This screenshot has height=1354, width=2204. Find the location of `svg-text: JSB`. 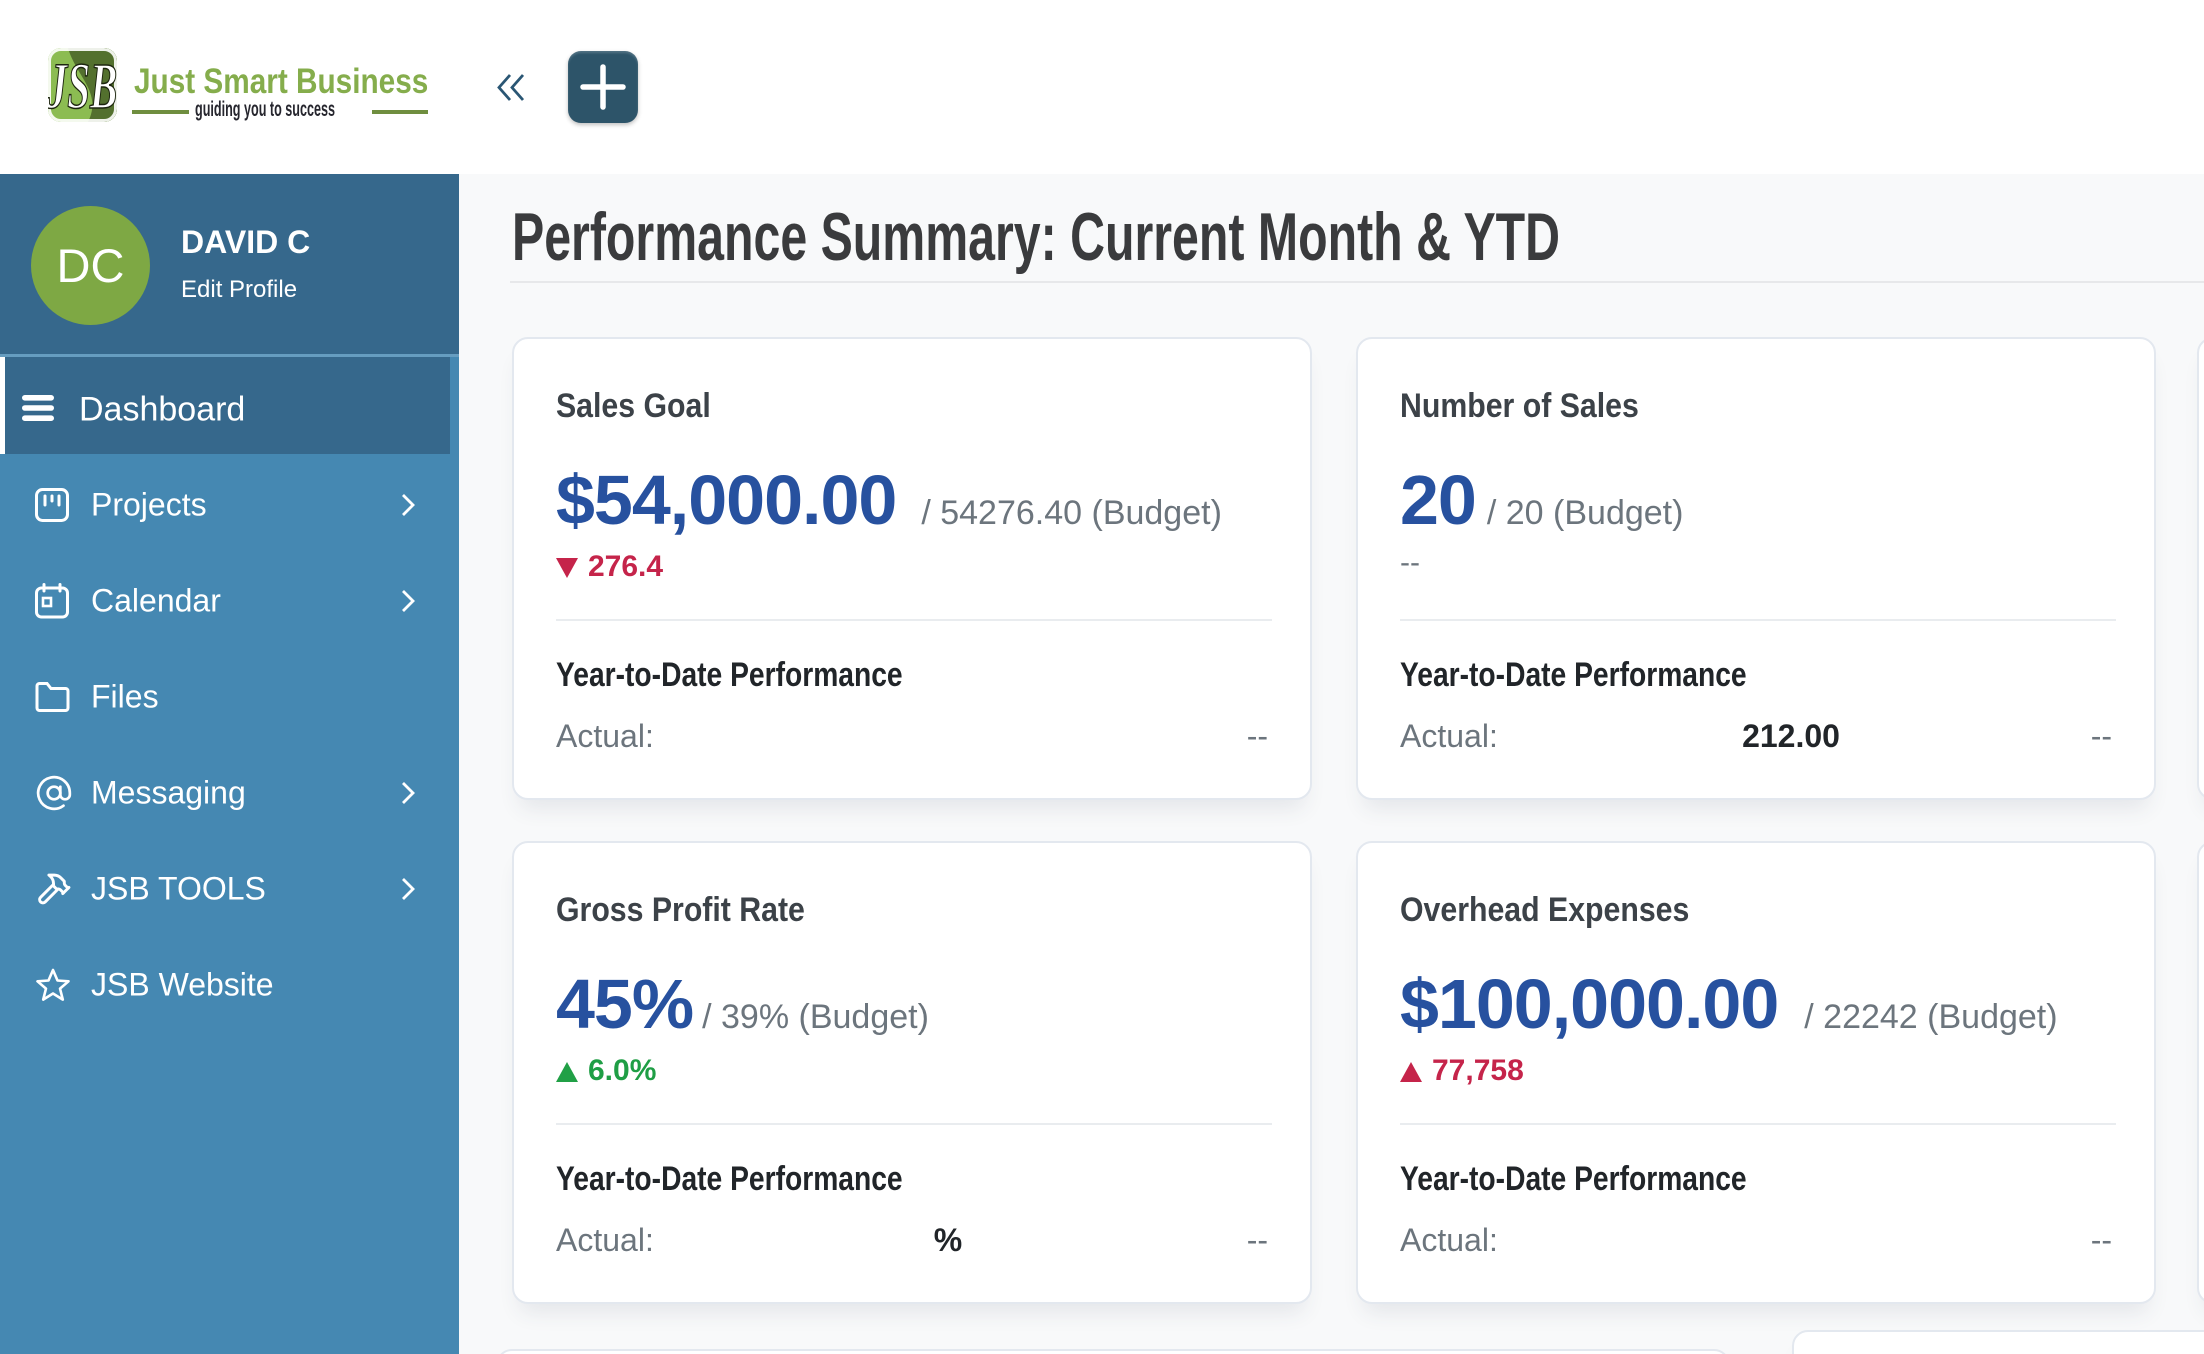

svg-text: JSB is located at coordinates (82, 85).